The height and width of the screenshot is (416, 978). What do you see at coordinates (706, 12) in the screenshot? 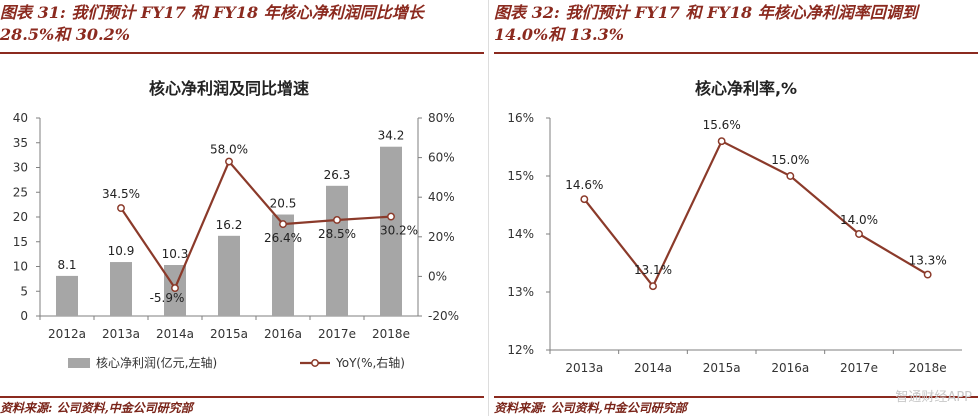
I see `right-caption-line1: 图表 32: 我们预计 FY17 和 FY18 年核心净利润率回调到` at bounding box center [706, 12].